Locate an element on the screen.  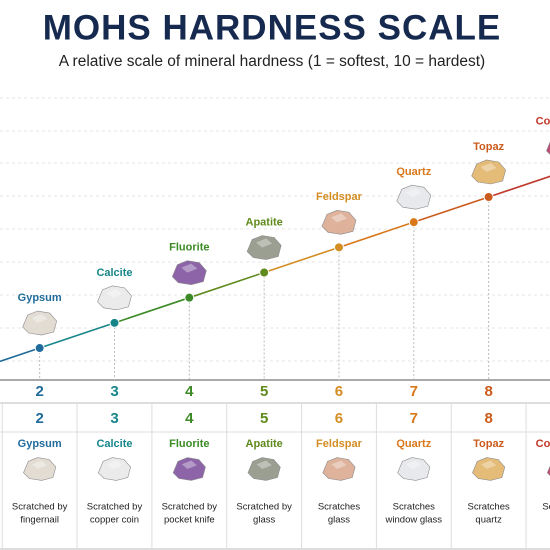
point-label: Corundum is located at coordinates (543, 122).